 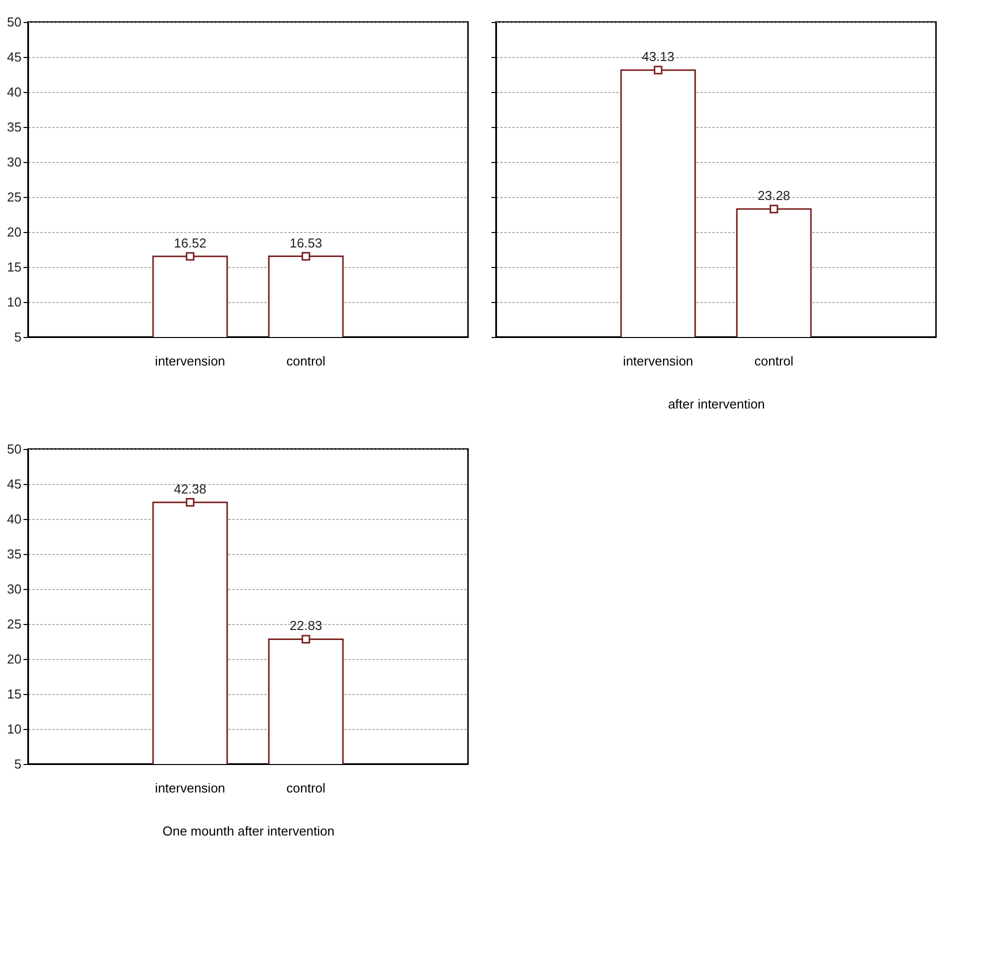 I want to click on data-label: 42.38, so click(x=190, y=488).